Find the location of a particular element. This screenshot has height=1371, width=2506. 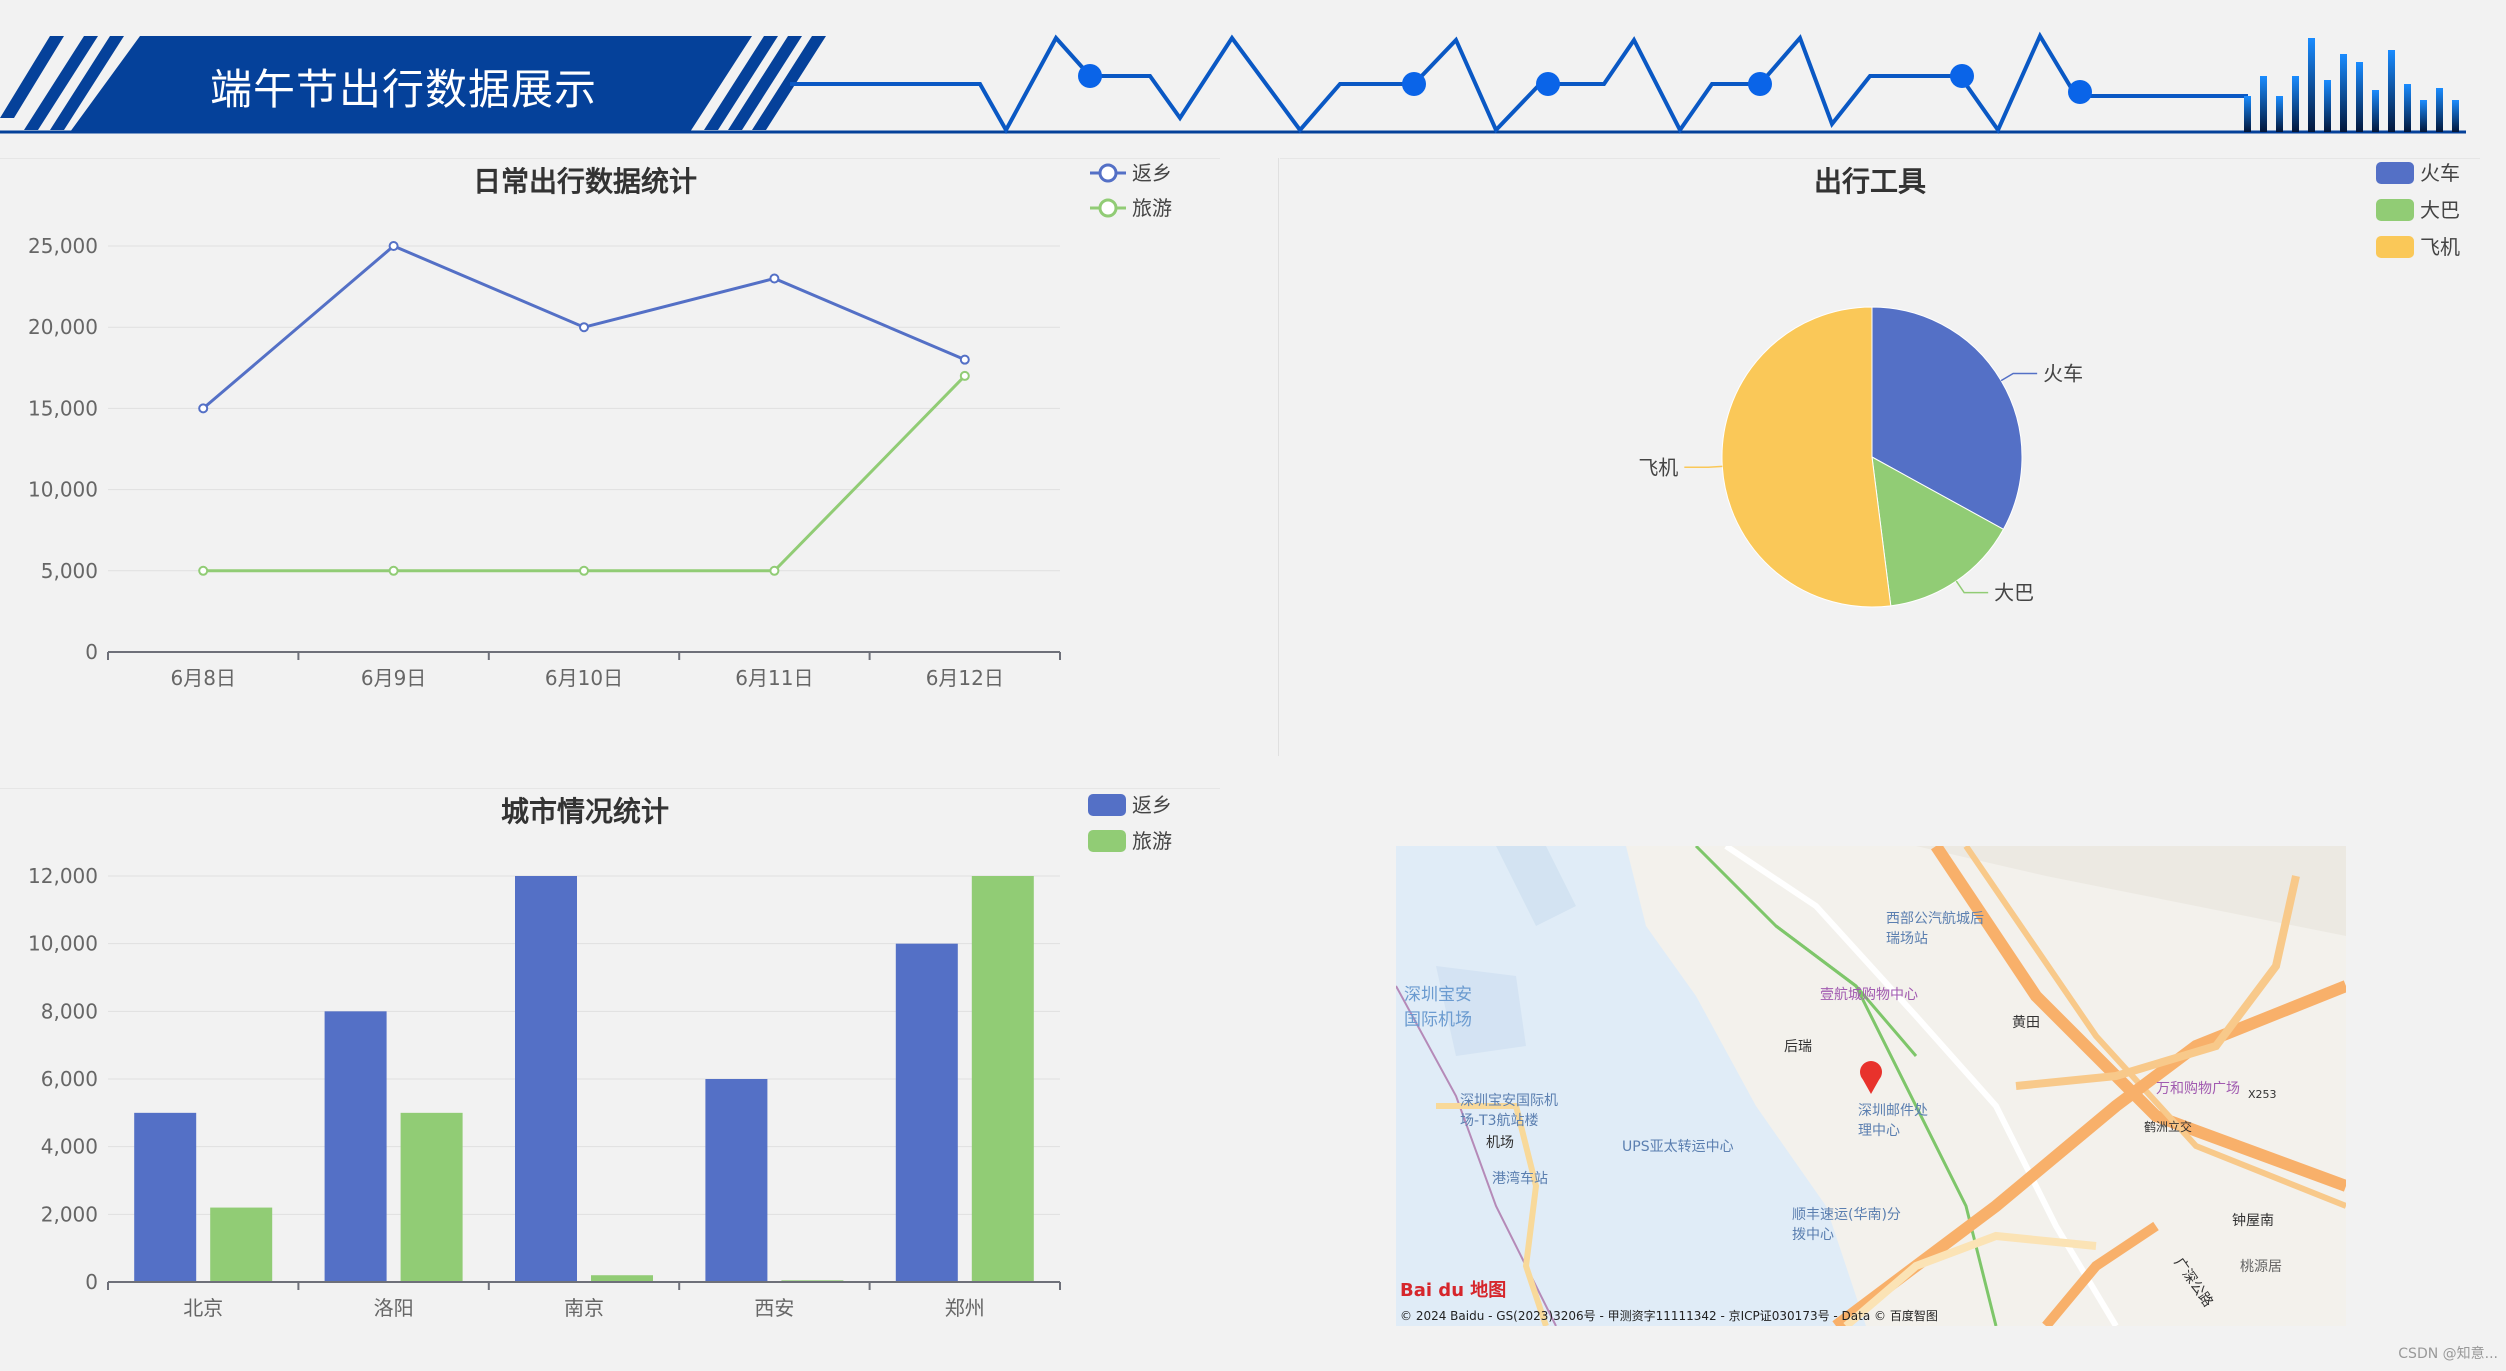

header-decoration is located at coordinates (1233, 83).